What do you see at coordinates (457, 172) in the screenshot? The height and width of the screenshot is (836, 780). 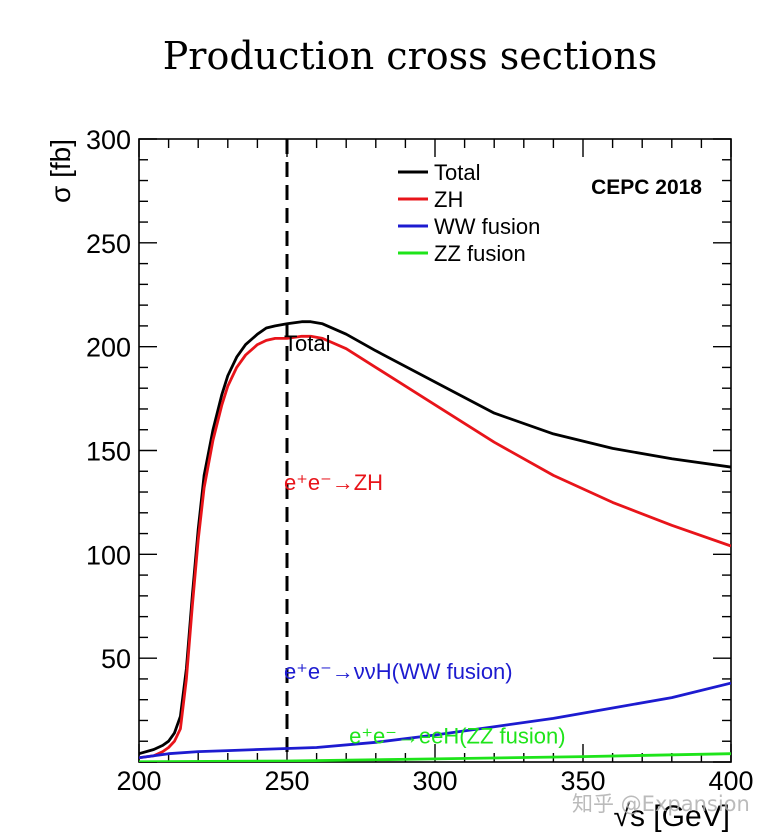 I see `legend-label-total: Total` at bounding box center [457, 172].